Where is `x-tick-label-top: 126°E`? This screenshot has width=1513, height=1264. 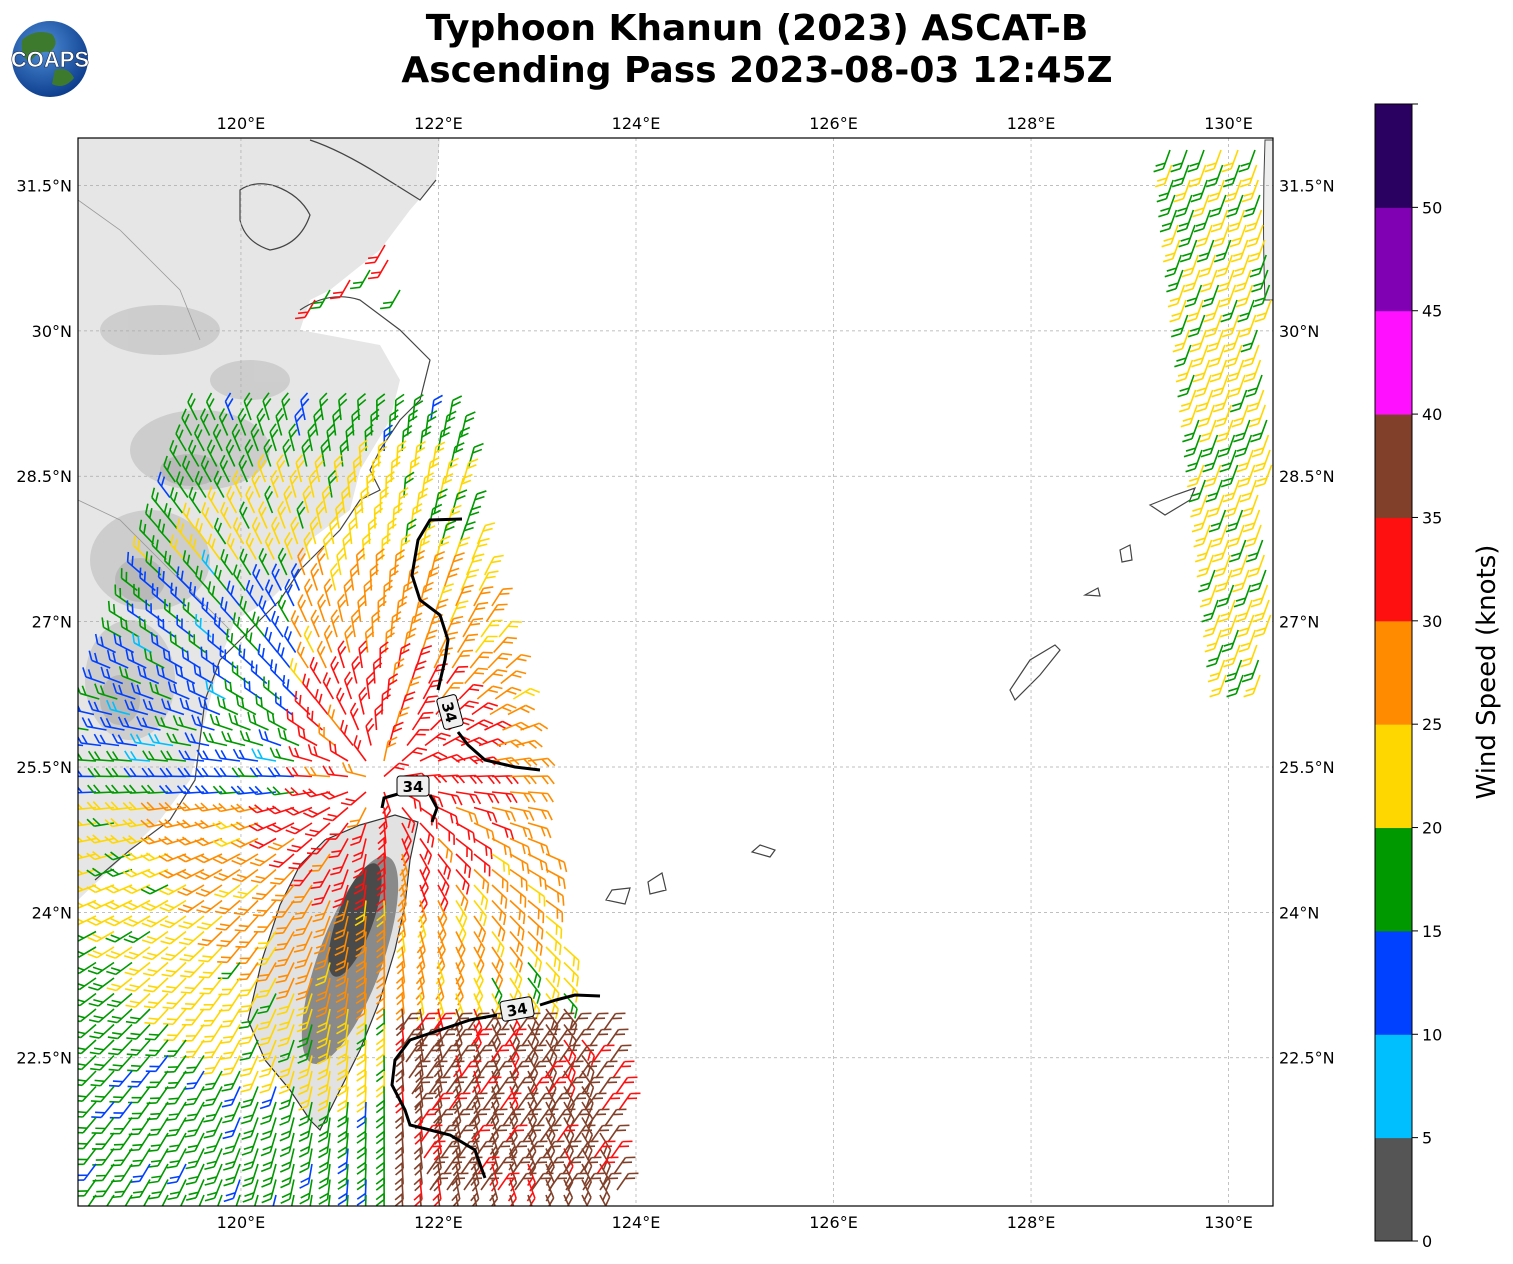 x-tick-label-top: 126°E is located at coordinates (833, 123).